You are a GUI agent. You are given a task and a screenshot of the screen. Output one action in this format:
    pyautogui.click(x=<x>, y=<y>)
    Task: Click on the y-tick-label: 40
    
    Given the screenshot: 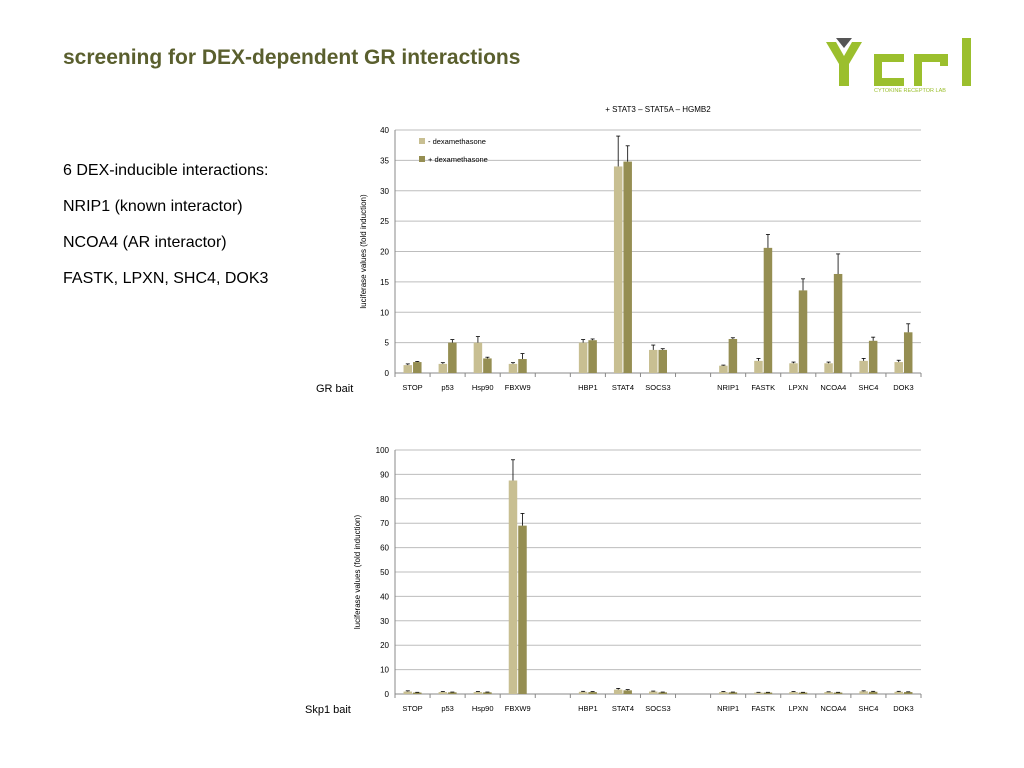 What is the action you would take?
    pyautogui.click(x=384, y=596)
    